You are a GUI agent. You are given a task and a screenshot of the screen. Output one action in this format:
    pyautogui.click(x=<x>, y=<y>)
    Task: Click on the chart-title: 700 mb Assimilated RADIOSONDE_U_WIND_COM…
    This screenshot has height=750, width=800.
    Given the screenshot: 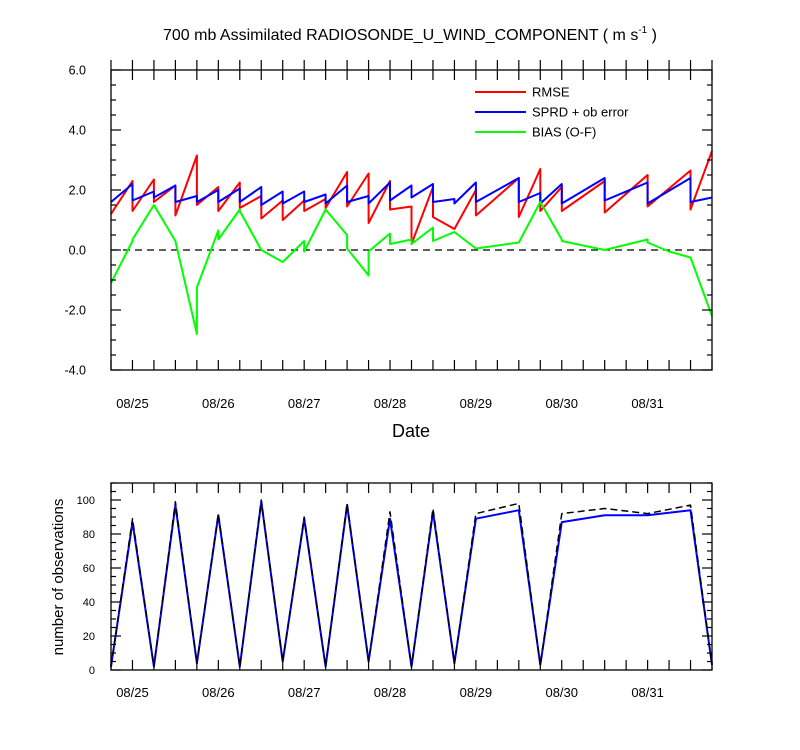 What is the action you would take?
    pyautogui.click(x=410, y=34)
    